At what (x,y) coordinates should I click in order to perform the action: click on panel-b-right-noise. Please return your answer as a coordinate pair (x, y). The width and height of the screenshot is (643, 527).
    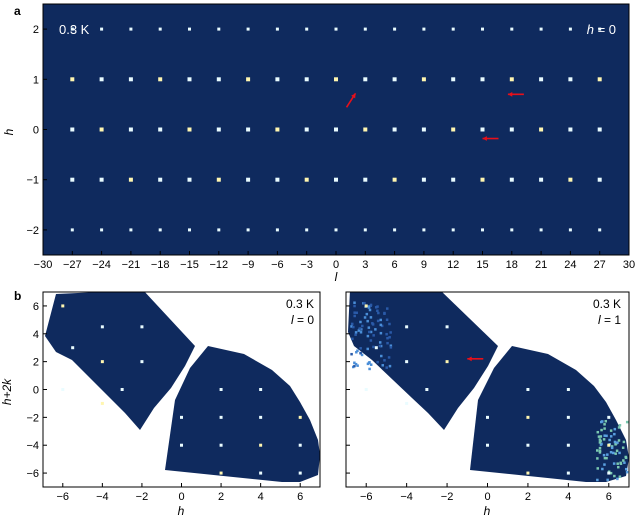
    Looking at the image, I should click on (489, 391).